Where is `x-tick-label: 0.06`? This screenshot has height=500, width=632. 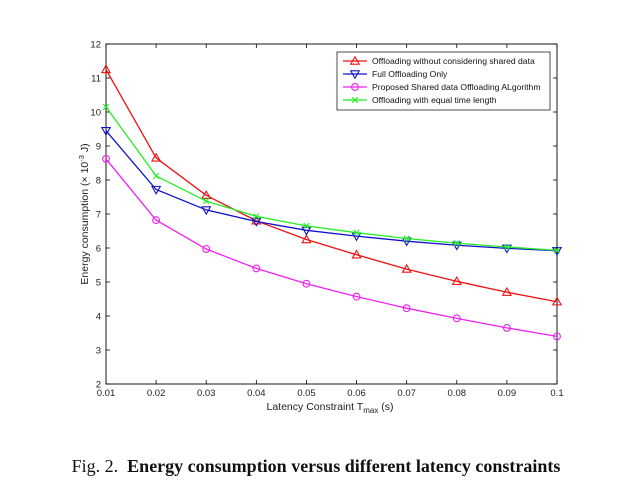 x-tick-label: 0.06 is located at coordinates (356, 393).